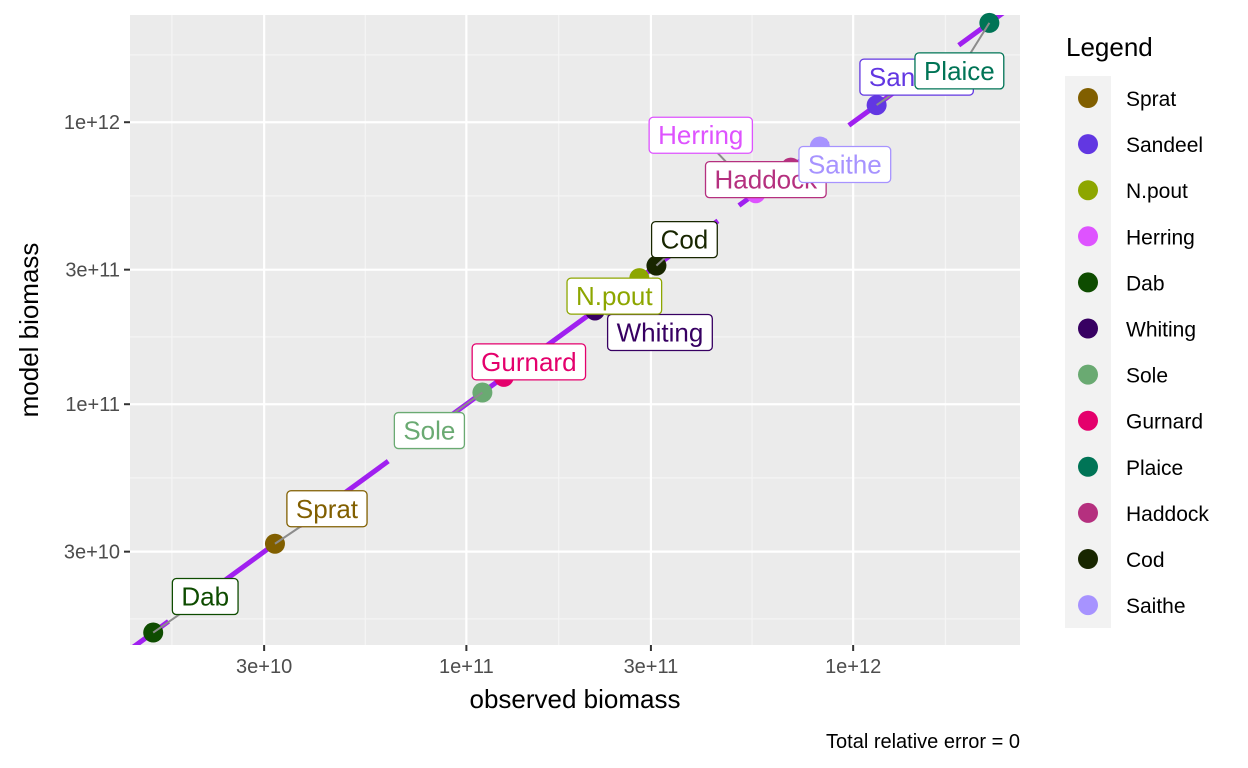 This screenshot has width=1248, height=768. Describe the element at coordinates (1088, 328) in the screenshot. I see `legend-key-whiting` at that location.